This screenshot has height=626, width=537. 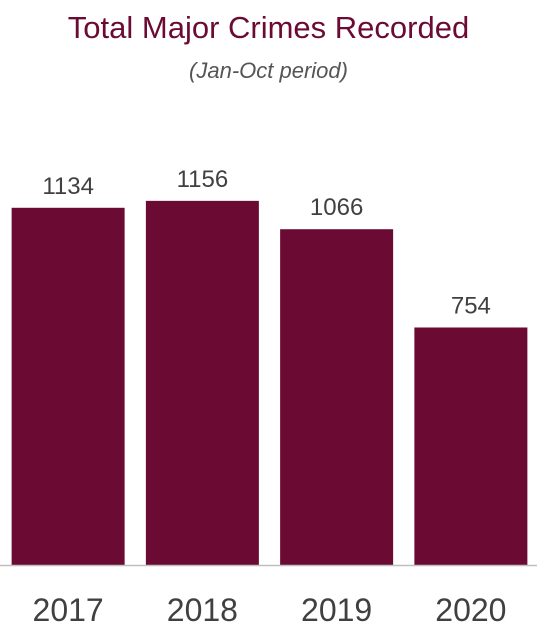 I want to click on bar-2018, so click(x=202, y=383).